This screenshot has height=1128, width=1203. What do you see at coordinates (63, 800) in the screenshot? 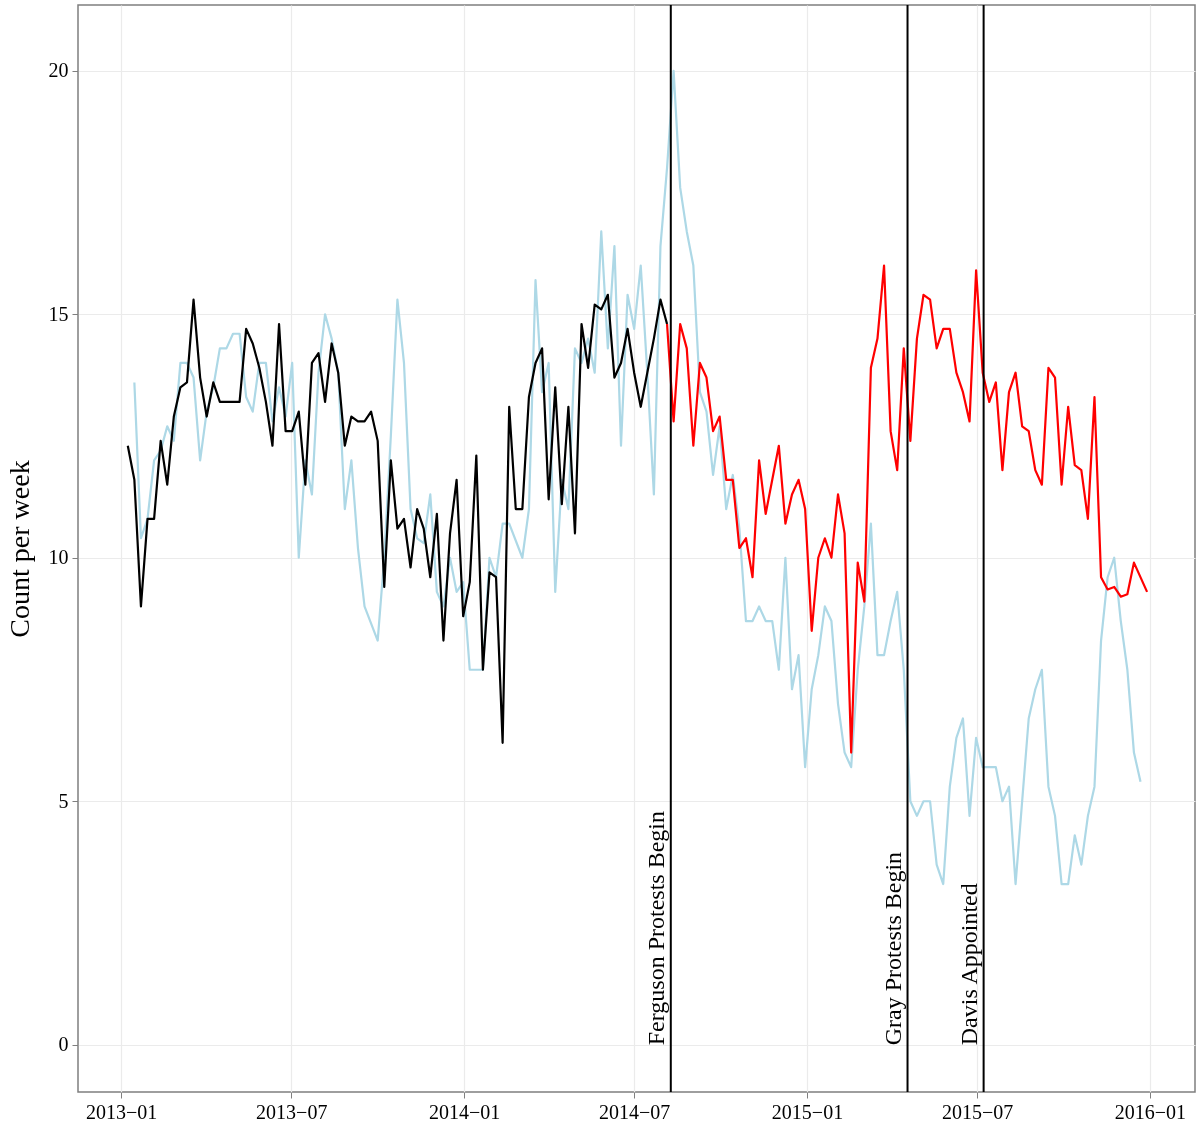
I see `y-tick-label: 5` at bounding box center [63, 800].